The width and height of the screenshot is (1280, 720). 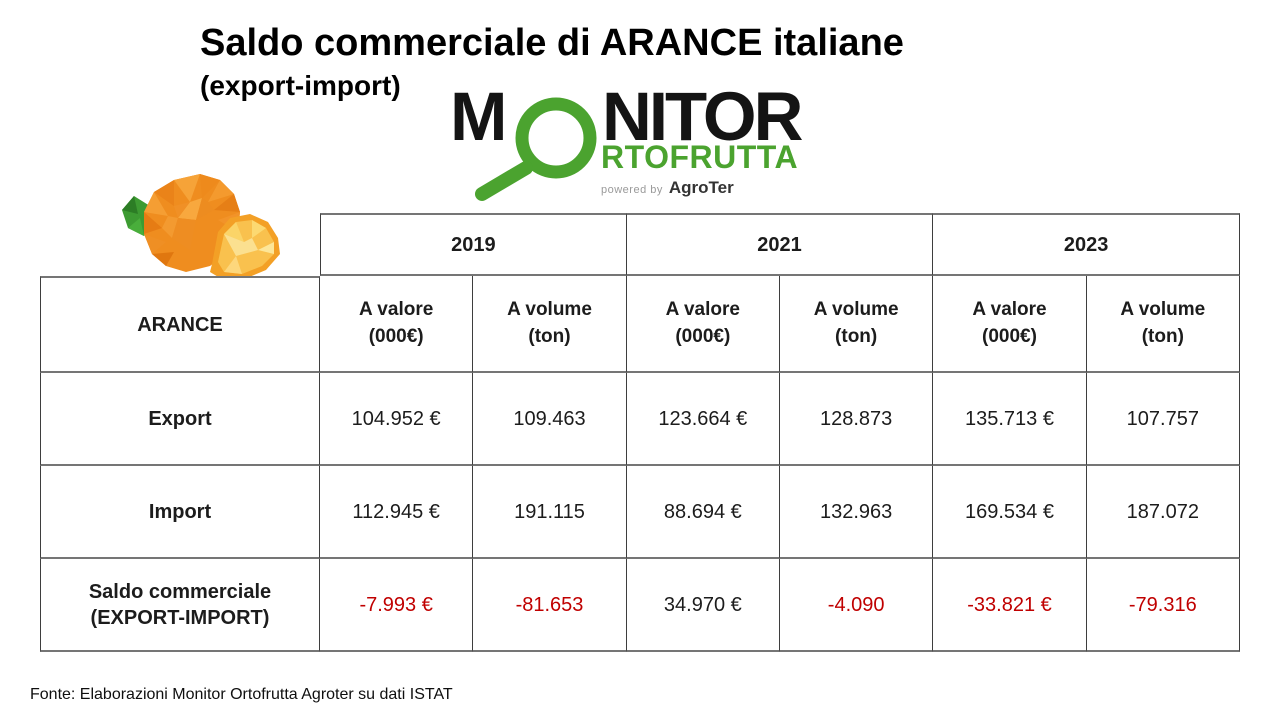 What do you see at coordinates (550, 324) in the screenshot?
I see `subheader-2019-volume: A volume (ton)` at bounding box center [550, 324].